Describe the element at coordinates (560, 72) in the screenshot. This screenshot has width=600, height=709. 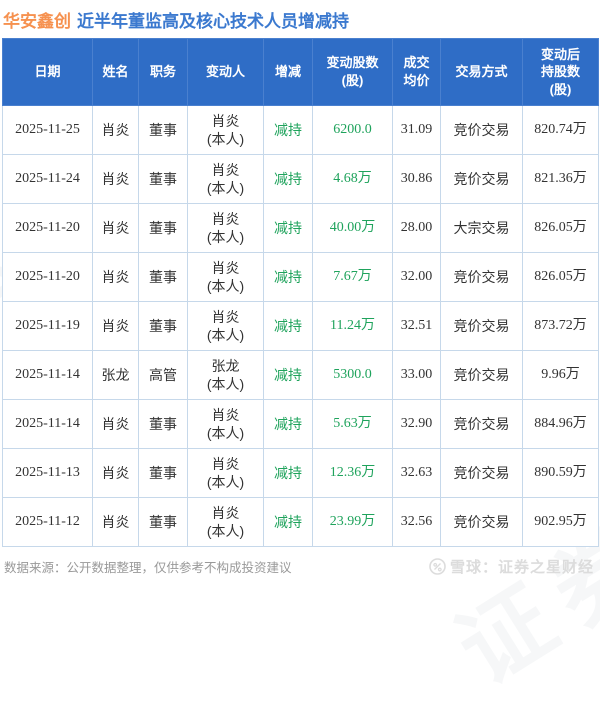
I see `col-header-after: 变动后 持股数 (股)` at that location.